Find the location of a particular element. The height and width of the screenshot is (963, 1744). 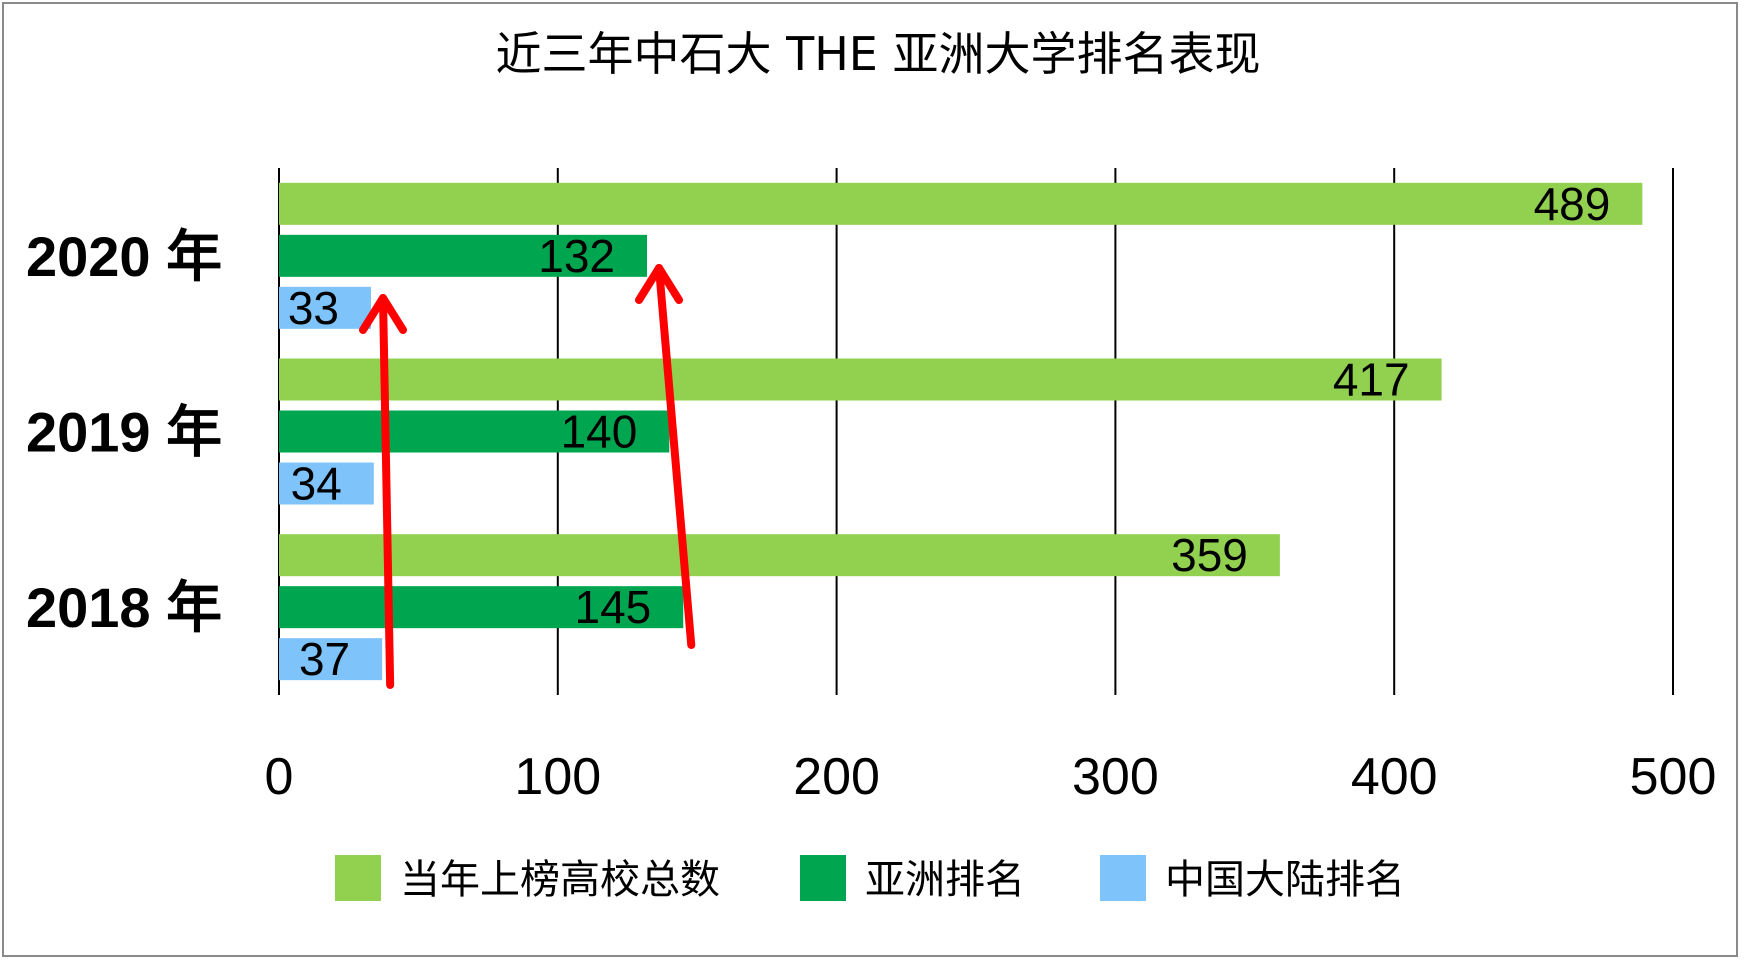

category-label: 2019 年 is located at coordinates (124, 432).